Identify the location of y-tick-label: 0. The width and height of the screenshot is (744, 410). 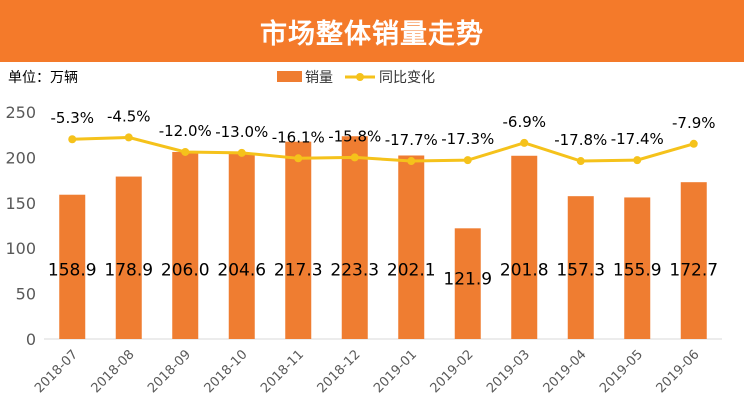
(31, 339).